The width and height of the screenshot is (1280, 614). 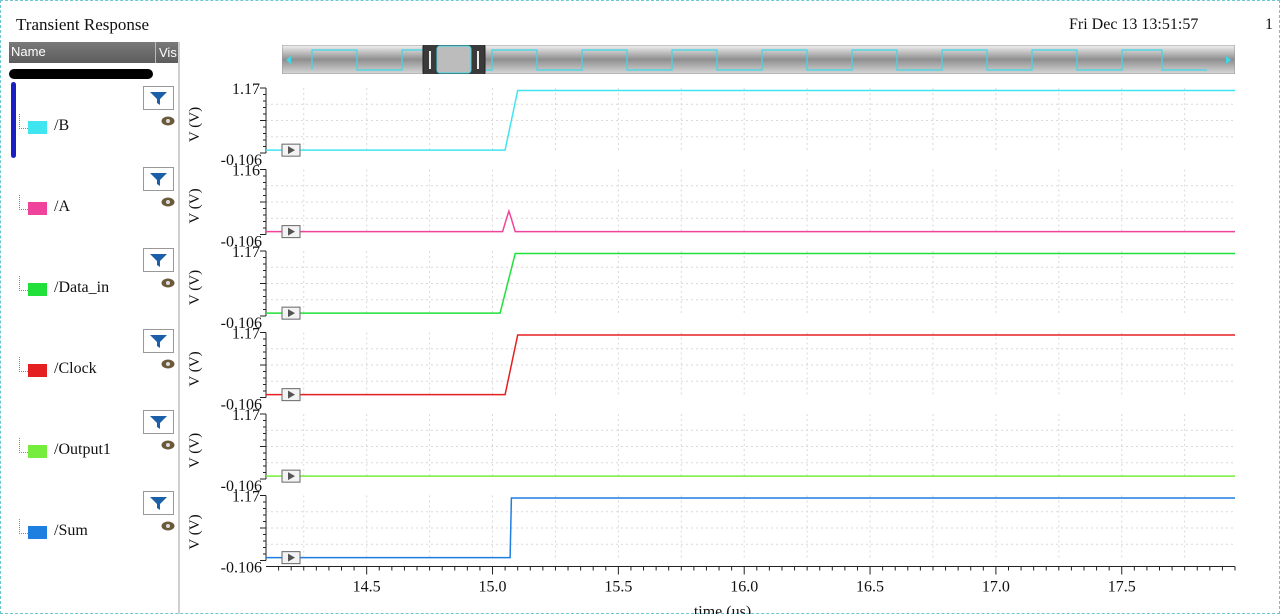 I want to click on x-tick-label: 15.5, so click(x=618, y=587).